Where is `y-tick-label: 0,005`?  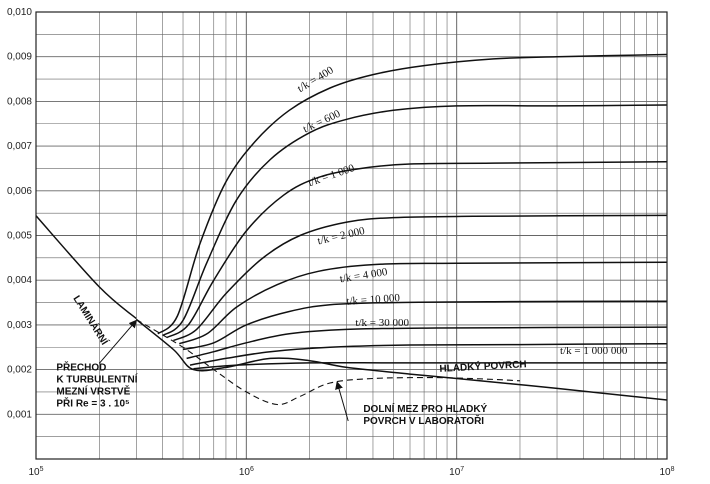
y-tick-label: 0,005 is located at coordinates (19, 236).